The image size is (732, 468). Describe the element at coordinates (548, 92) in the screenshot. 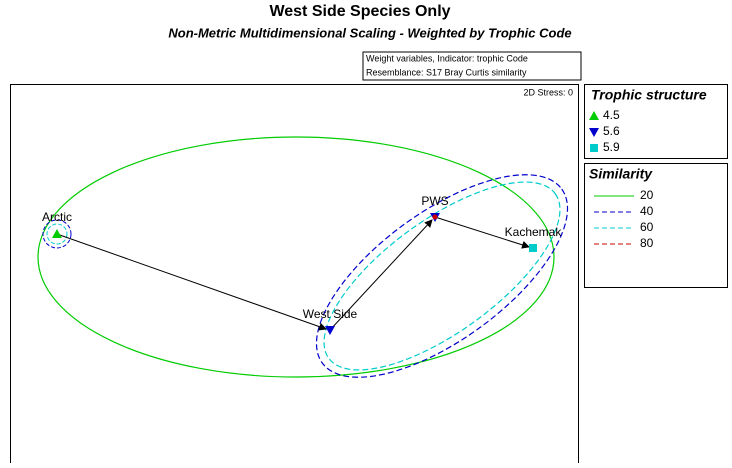

I see `stress-label: 2D Stress: 0` at that location.